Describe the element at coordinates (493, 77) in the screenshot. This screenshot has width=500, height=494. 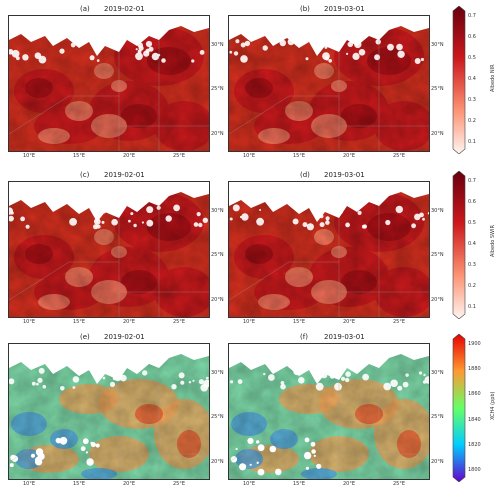
I see `colorbar-title: Albedo NIR` at that location.